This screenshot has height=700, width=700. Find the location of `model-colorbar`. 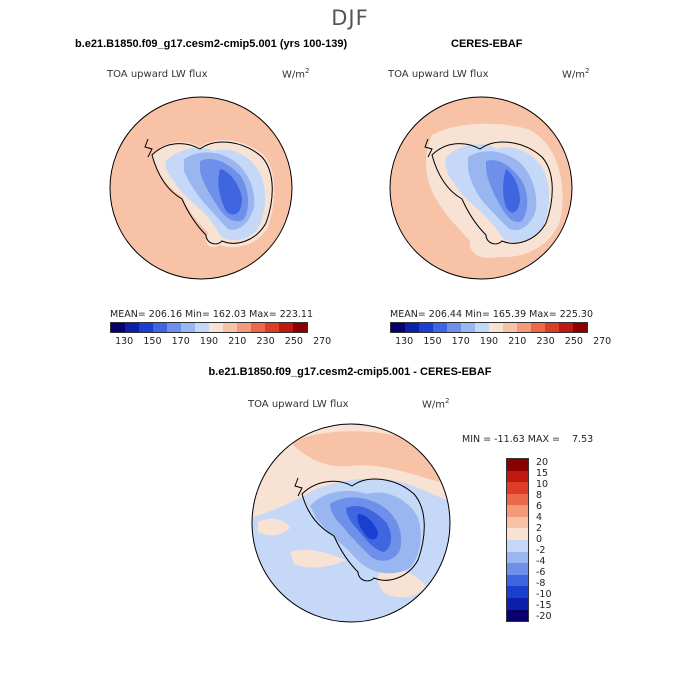

model-colorbar is located at coordinates (209, 327).